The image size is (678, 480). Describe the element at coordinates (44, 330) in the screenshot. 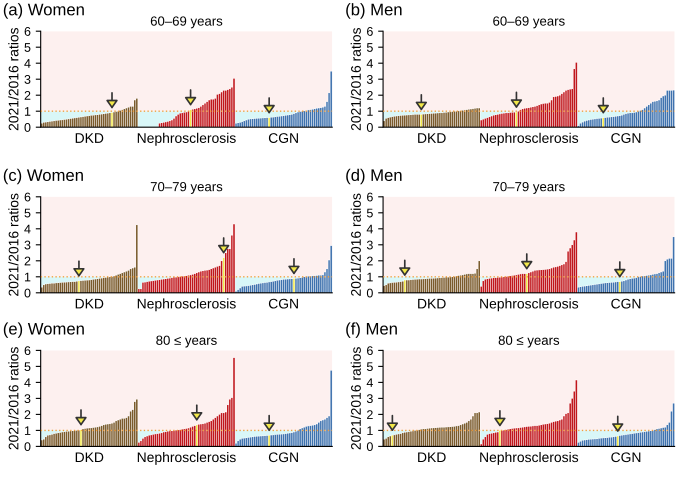

I see `chart-title: (e) Women` at that location.